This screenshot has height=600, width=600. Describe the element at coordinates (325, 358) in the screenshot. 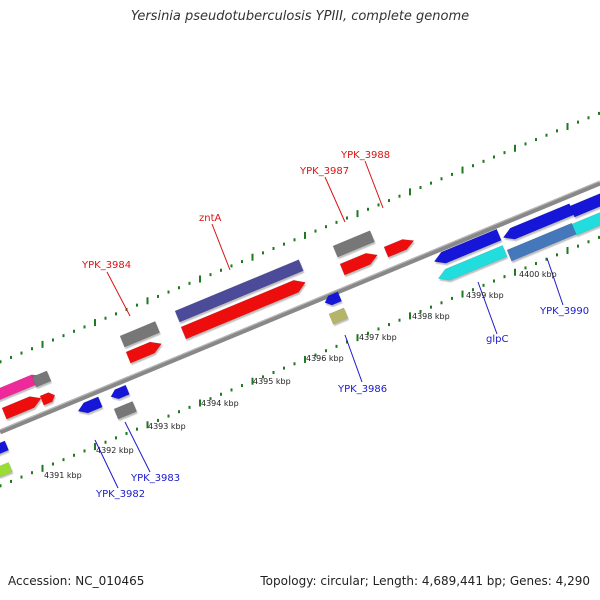

I see `ruler-label: 4396 kbp` at that location.